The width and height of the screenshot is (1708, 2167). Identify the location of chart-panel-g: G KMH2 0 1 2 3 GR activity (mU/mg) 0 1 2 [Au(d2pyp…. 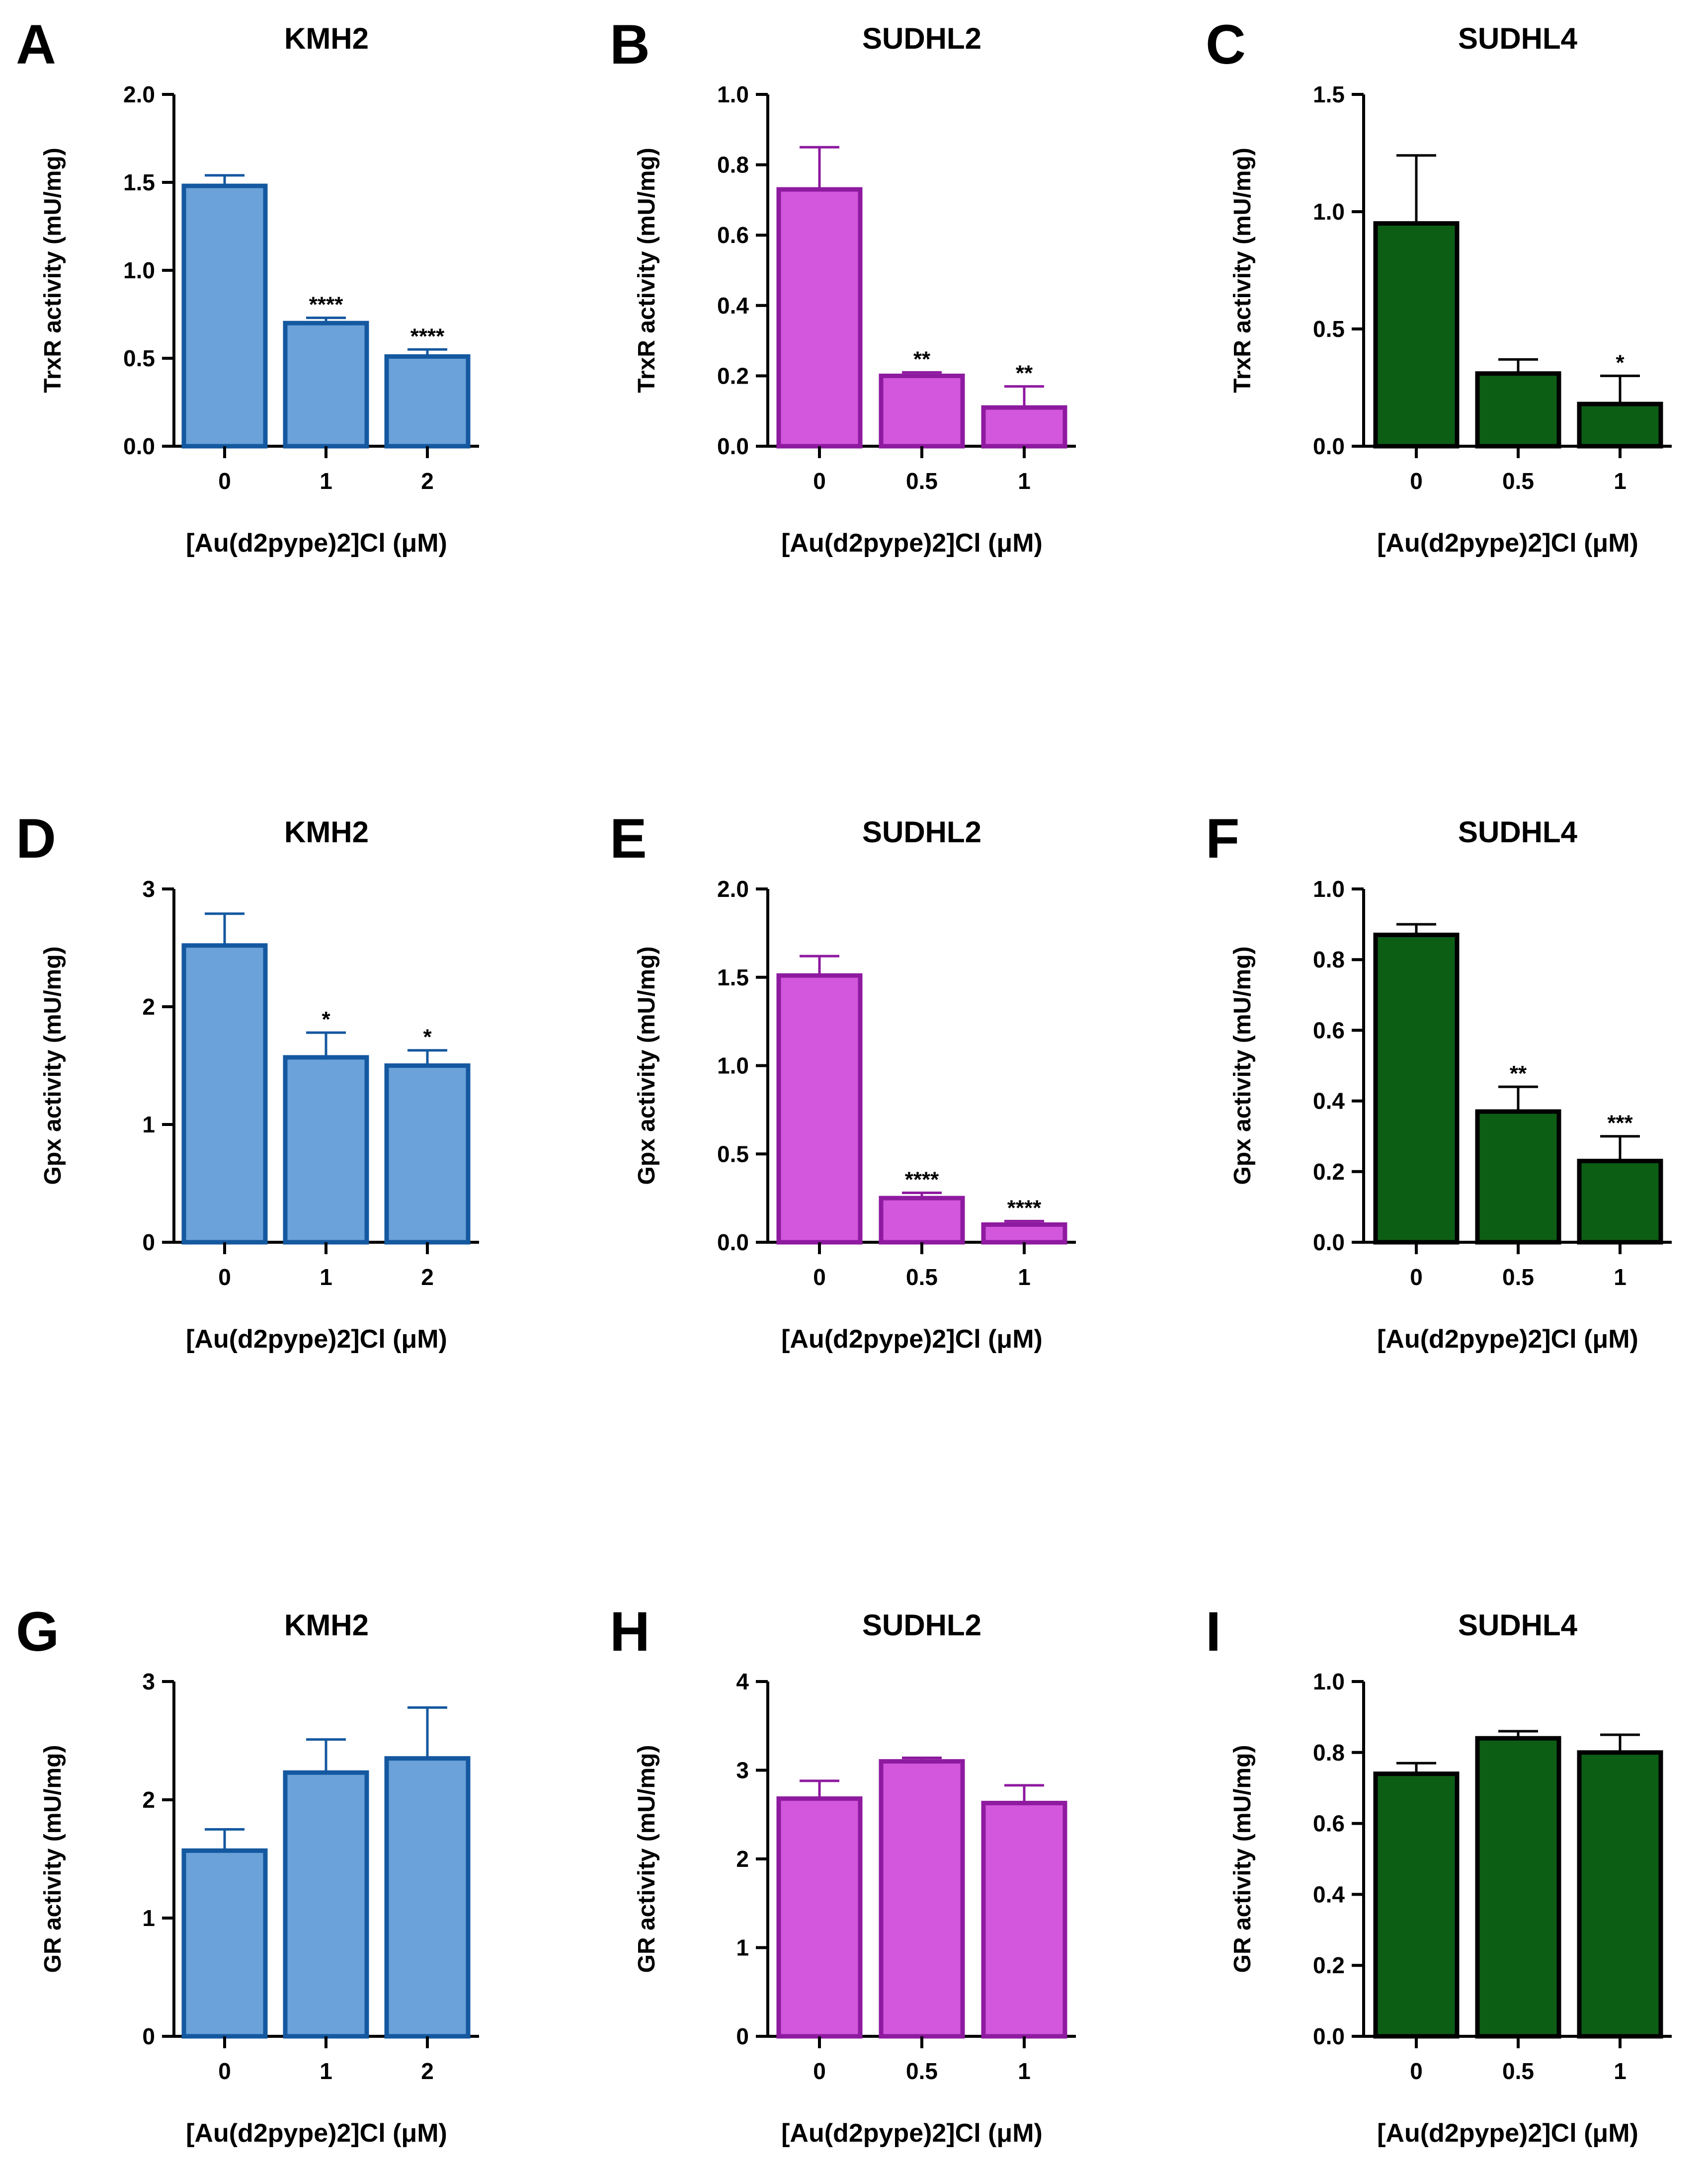
(247, 1874).